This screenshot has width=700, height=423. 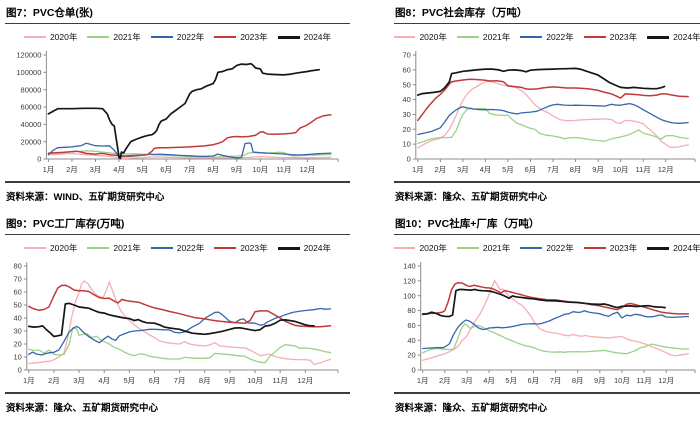 I want to click on svg-text: 40000, so click(x=31, y=124).